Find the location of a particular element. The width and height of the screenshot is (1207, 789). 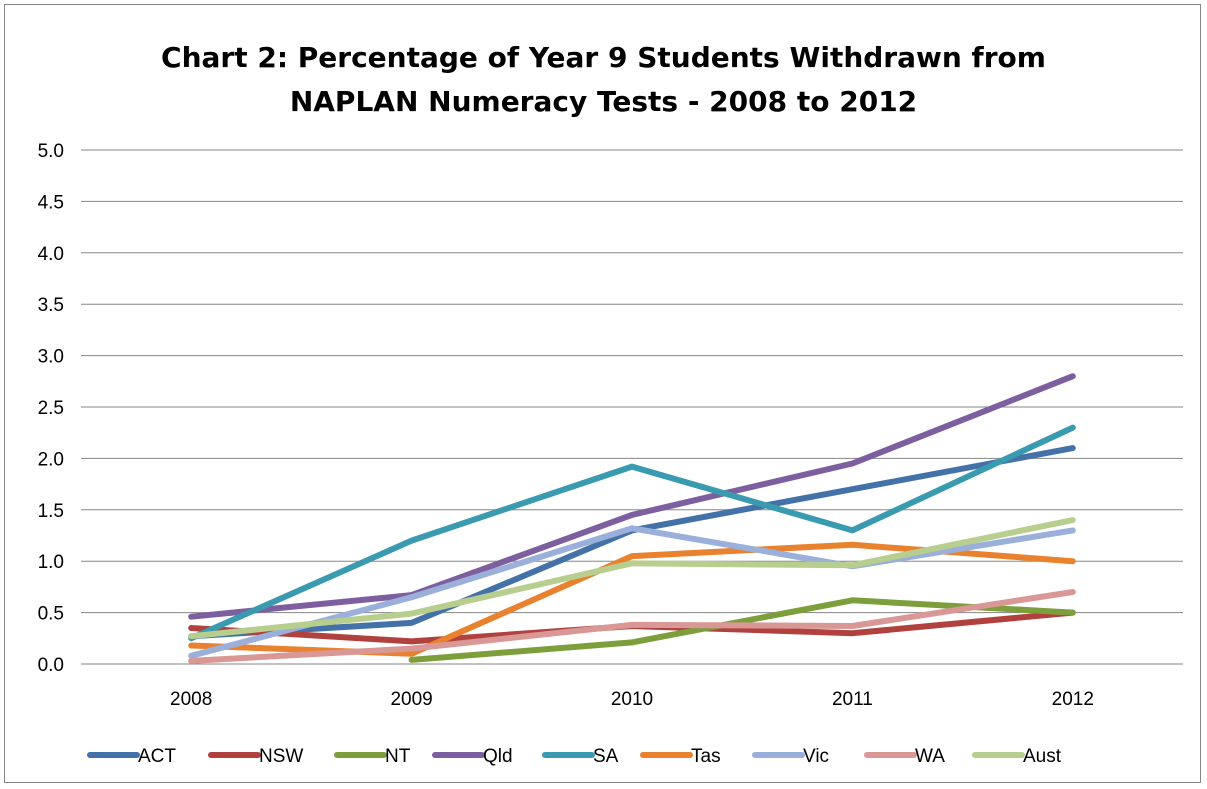

legend: ACT NSW NT Qld SA Tas Vic WA Aust is located at coordinates (574, 756).